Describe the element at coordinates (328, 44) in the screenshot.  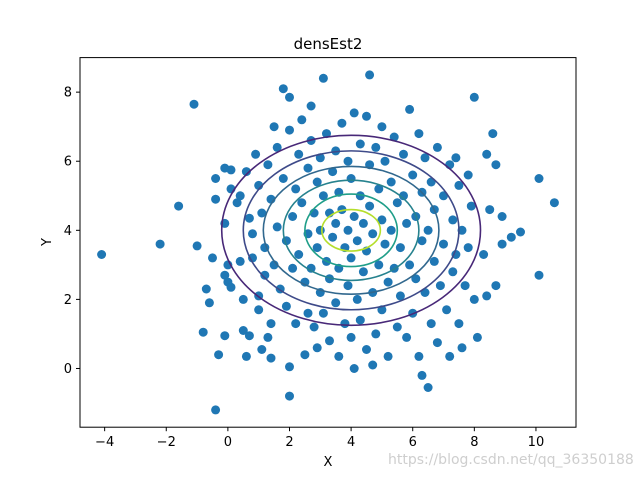
I see `chart-title: densEst2` at that location.